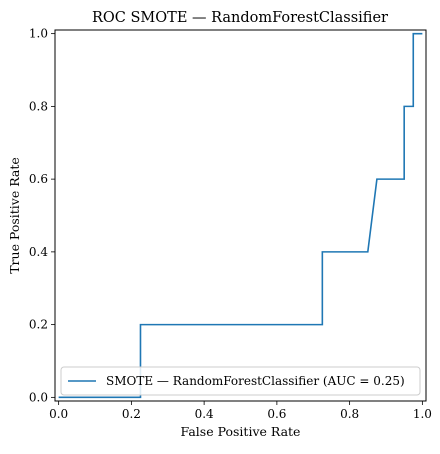  Describe the element at coordinates (204, 414) in the screenshot. I see `x-tick-label: 0.4` at that location.